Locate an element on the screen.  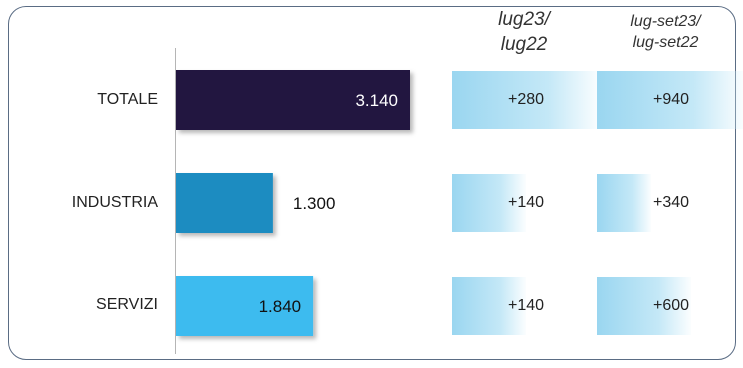
delta-month-servizi: +140 is located at coordinates (526, 306).